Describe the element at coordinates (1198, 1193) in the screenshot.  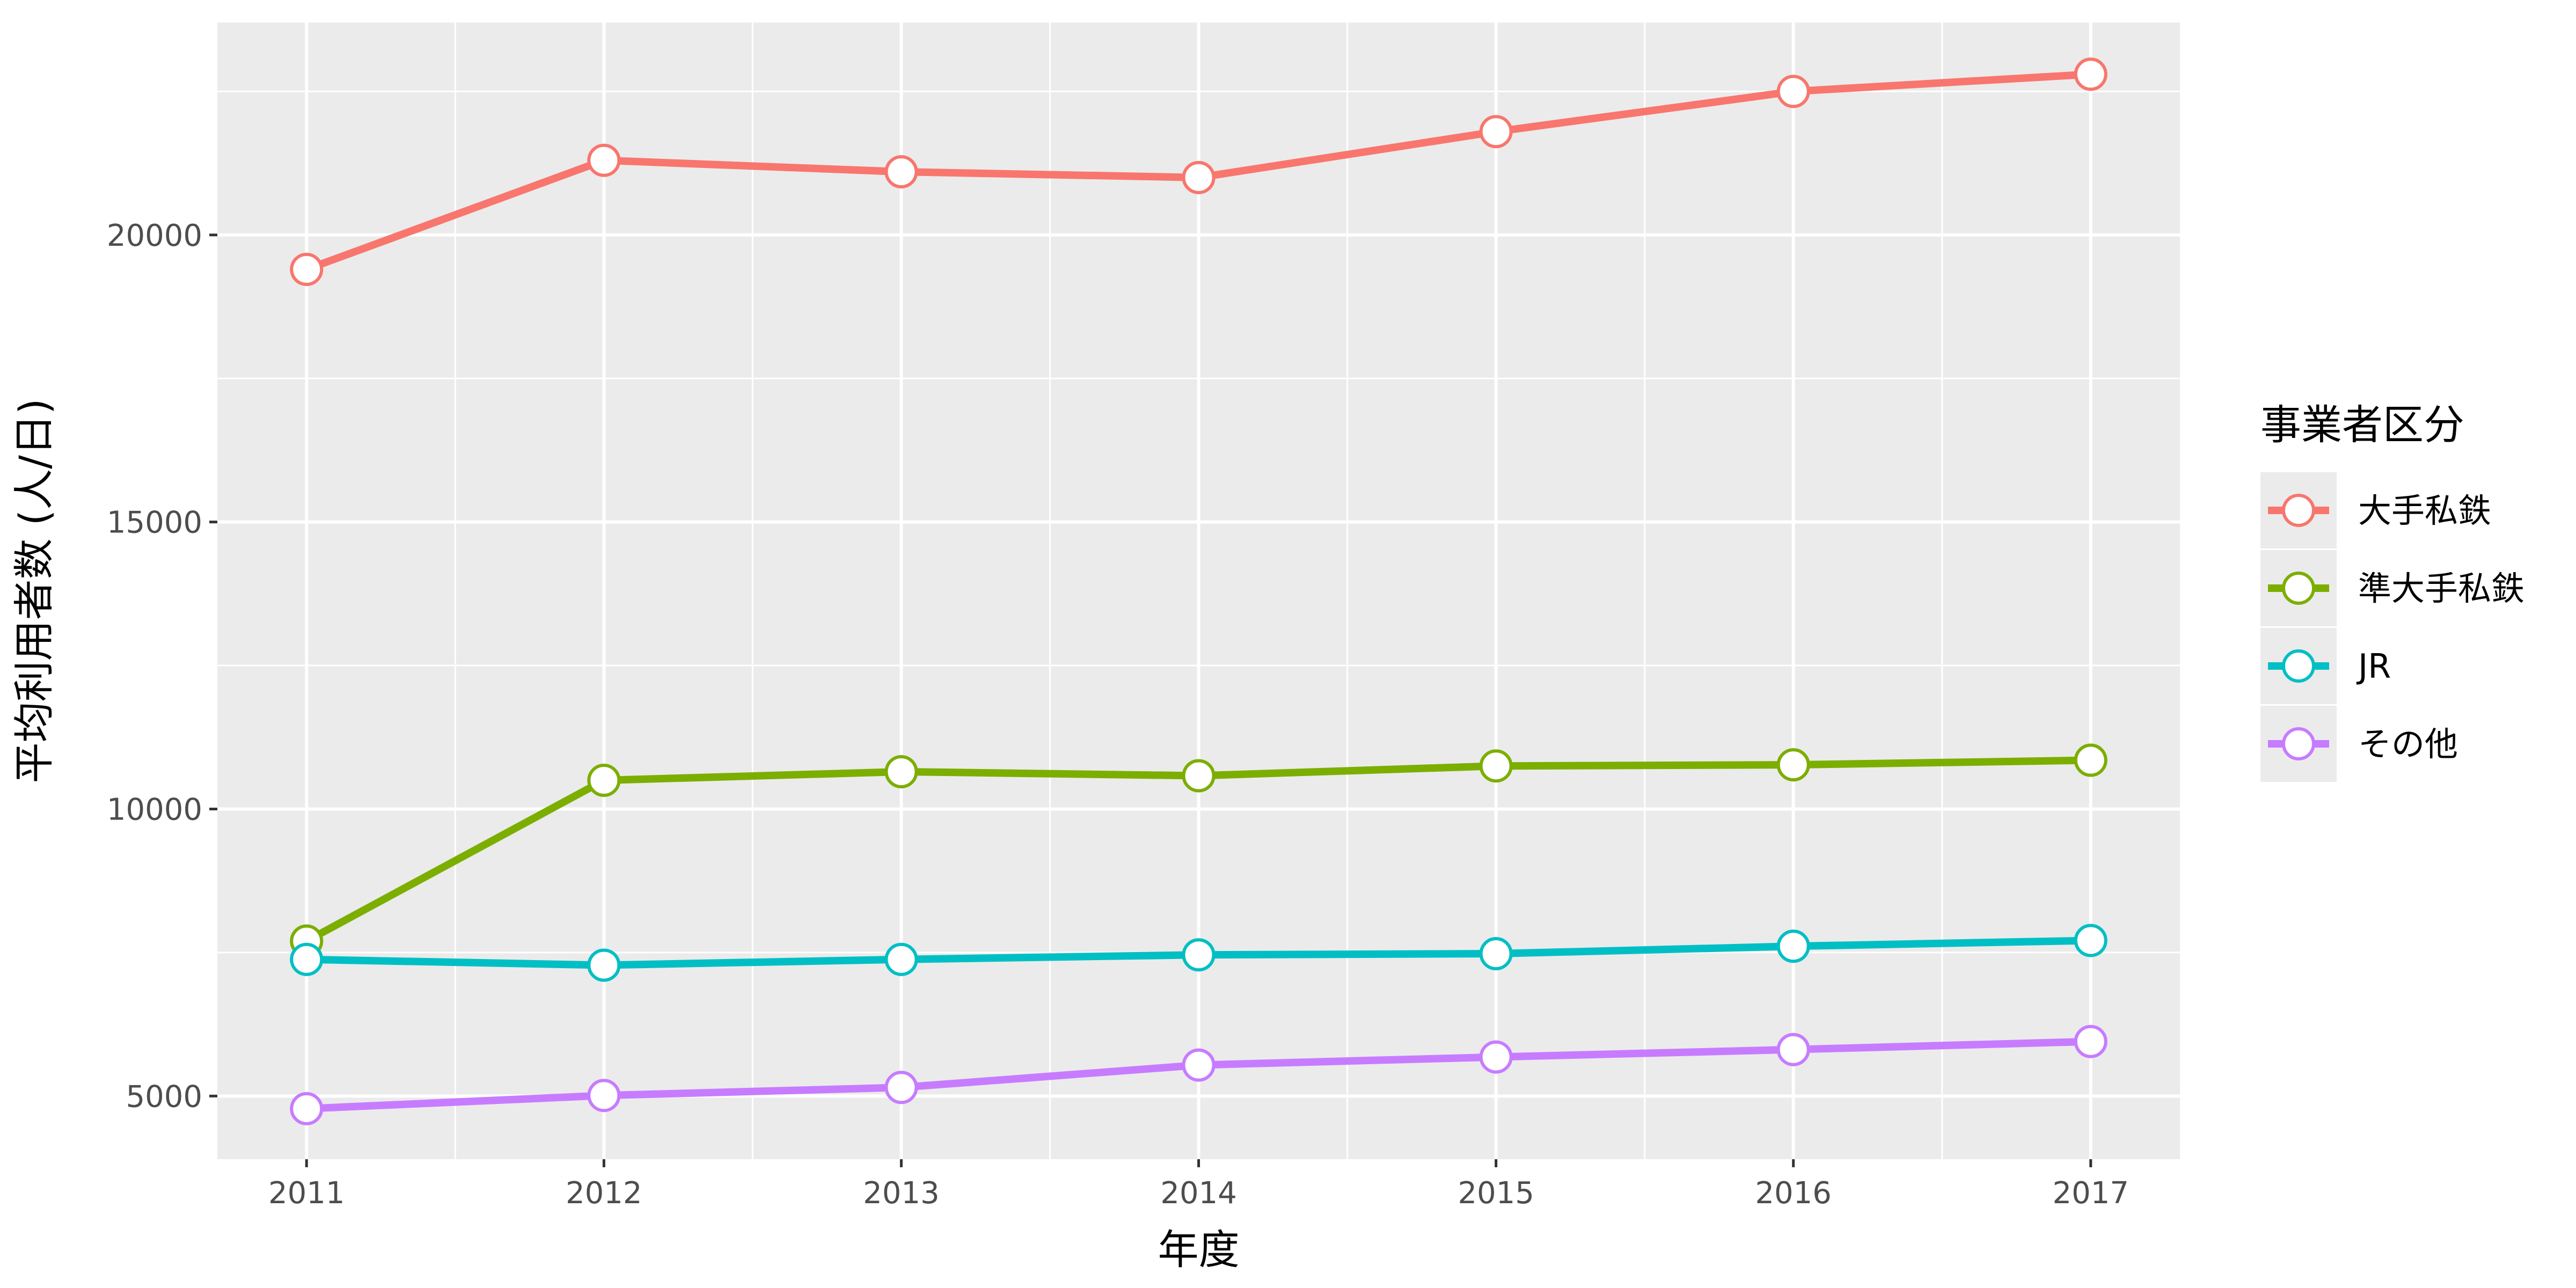
I see `x-tick-label: 2014` at that location.